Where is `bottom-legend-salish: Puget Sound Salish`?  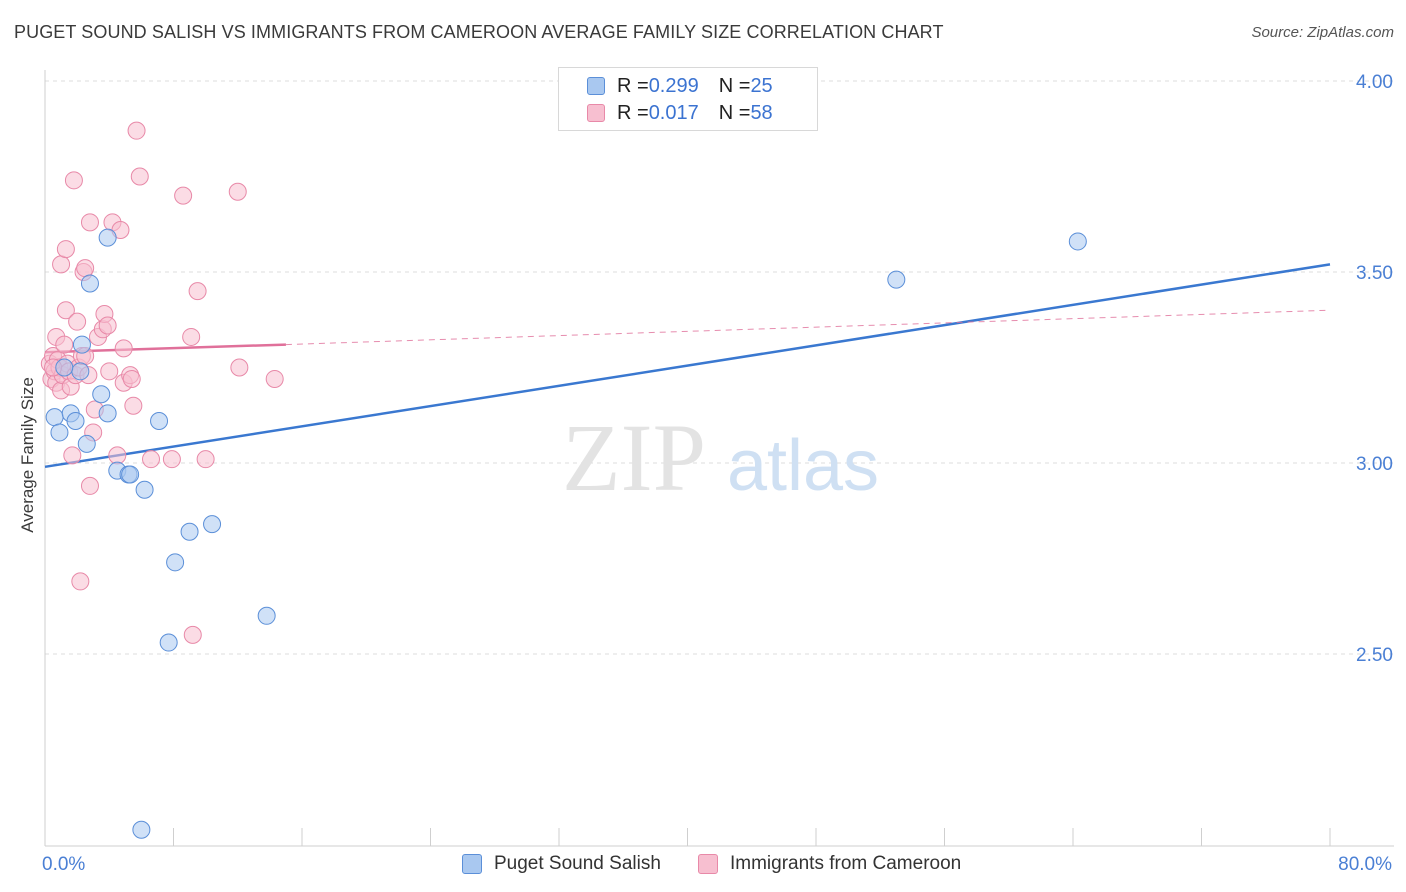
bottom-legend-salish: Puget Sound Salish is located at coordinates (561, 864).